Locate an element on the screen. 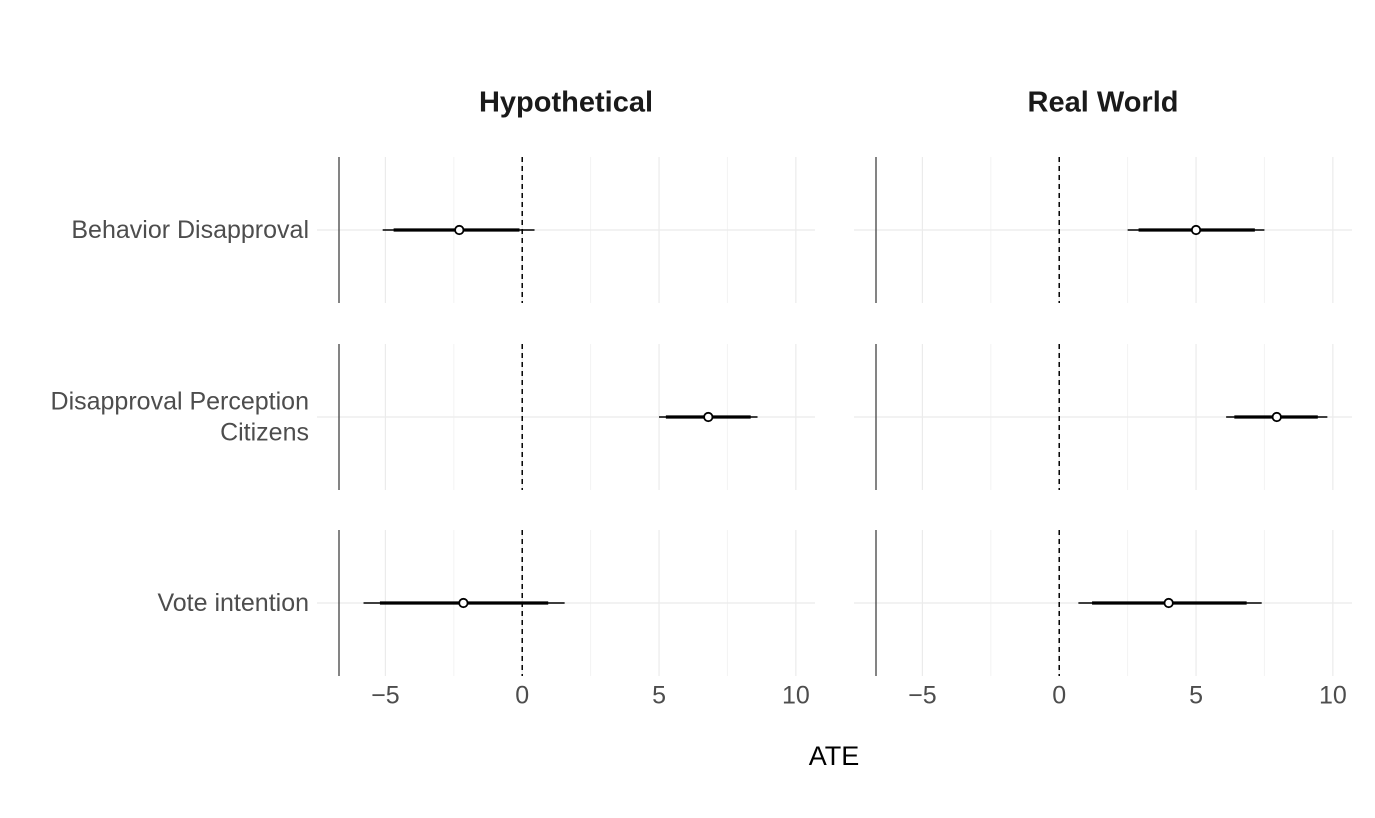 The height and width of the screenshot is (818, 1375). row-label-line: Citizens is located at coordinates (264, 432).